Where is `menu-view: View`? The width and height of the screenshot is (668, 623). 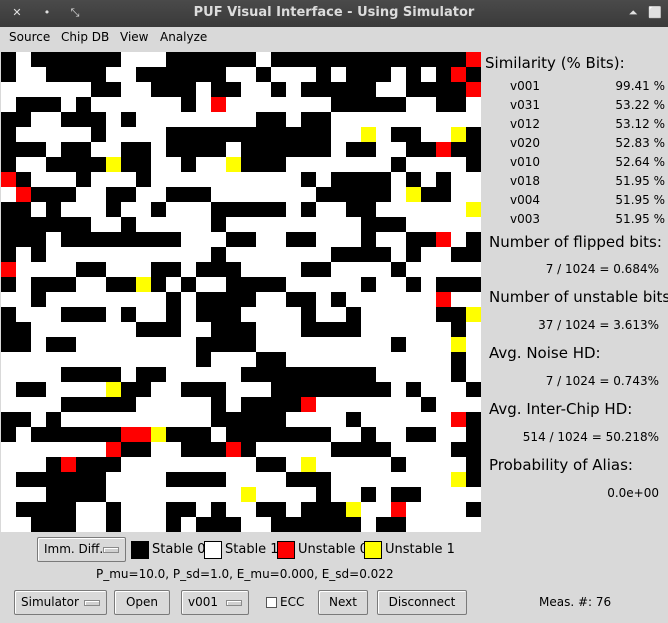
menu-view: View is located at coordinates (134, 37).